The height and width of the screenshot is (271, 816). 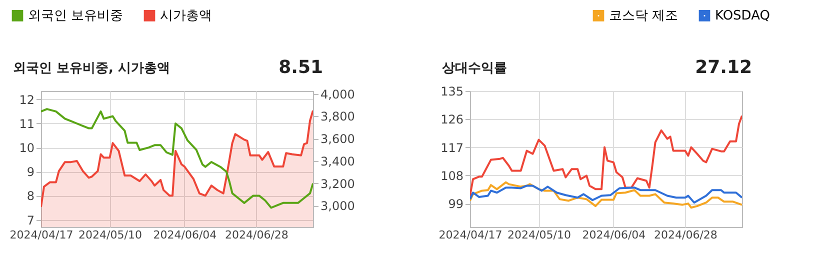 I want to click on y-tick-label: 9, so click(x=30, y=172).